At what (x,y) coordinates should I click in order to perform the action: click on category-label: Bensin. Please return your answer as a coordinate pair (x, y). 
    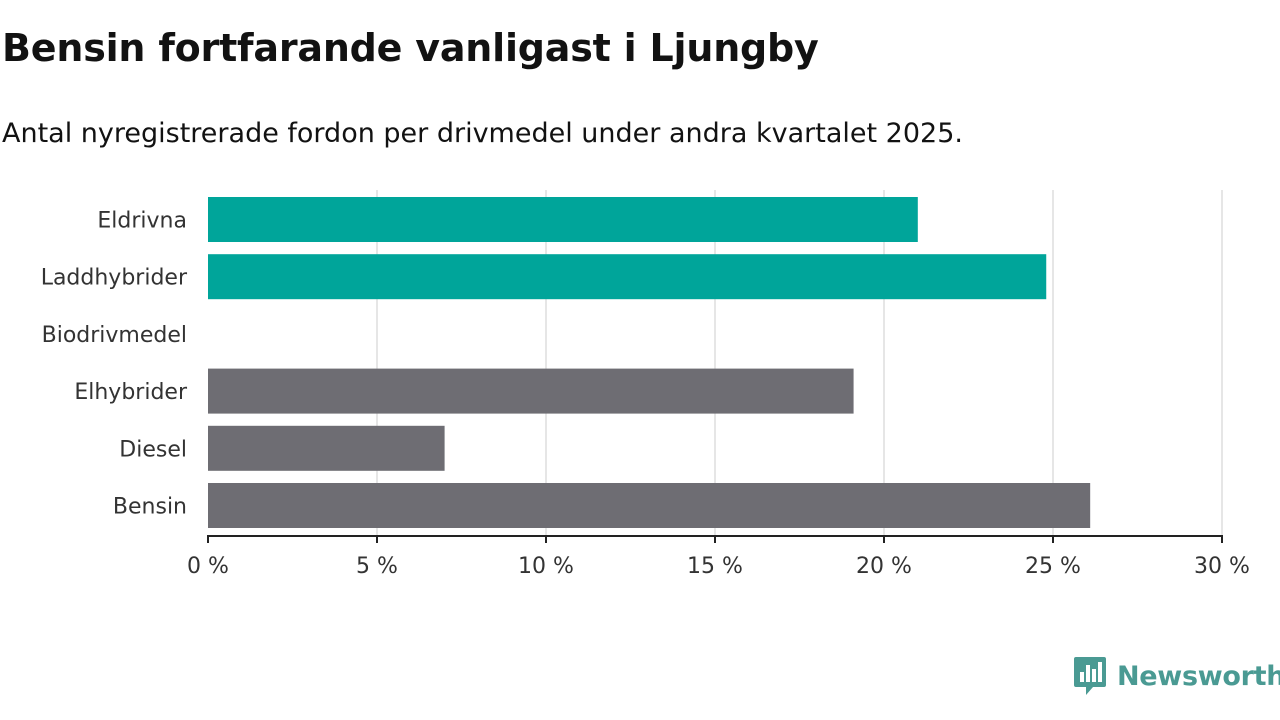
    Looking at the image, I should click on (150, 507).